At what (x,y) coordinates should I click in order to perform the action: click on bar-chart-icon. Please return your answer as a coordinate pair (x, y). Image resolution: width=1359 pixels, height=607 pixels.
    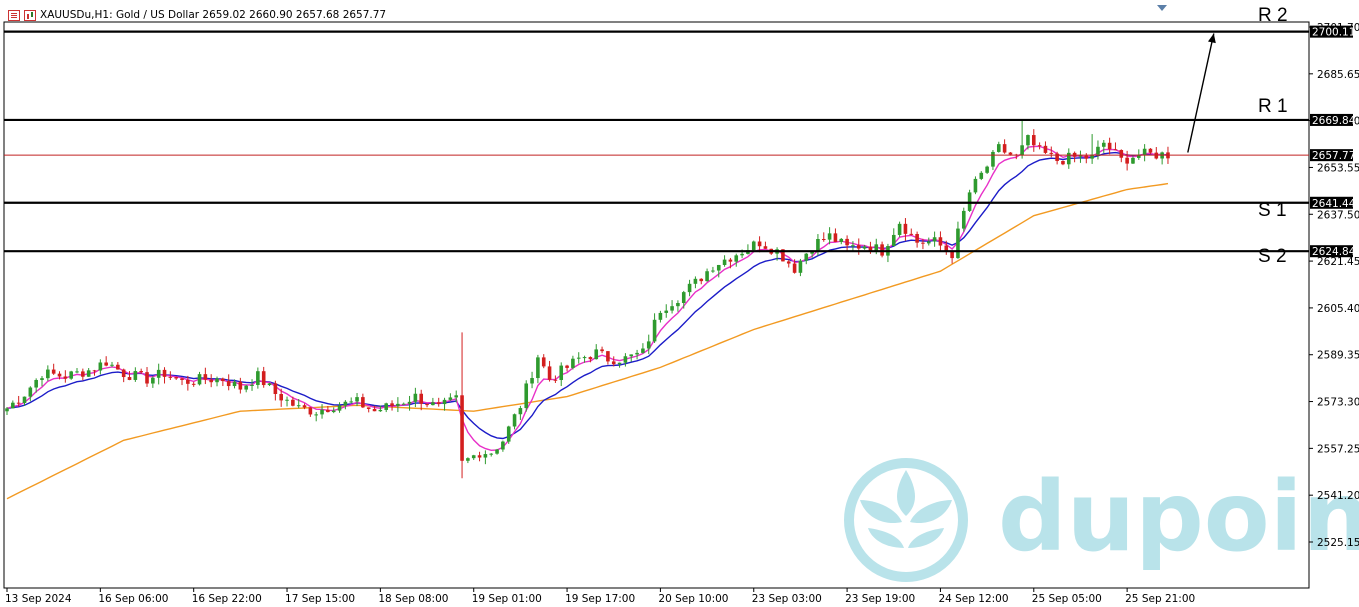
    Looking at the image, I should click on (30, 15).